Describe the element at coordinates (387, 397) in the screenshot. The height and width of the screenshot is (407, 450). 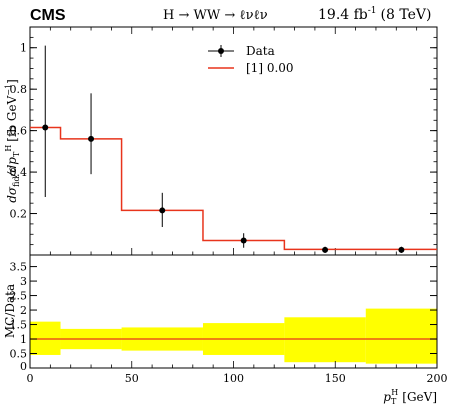
I see `xlabel-a: p` at that location.